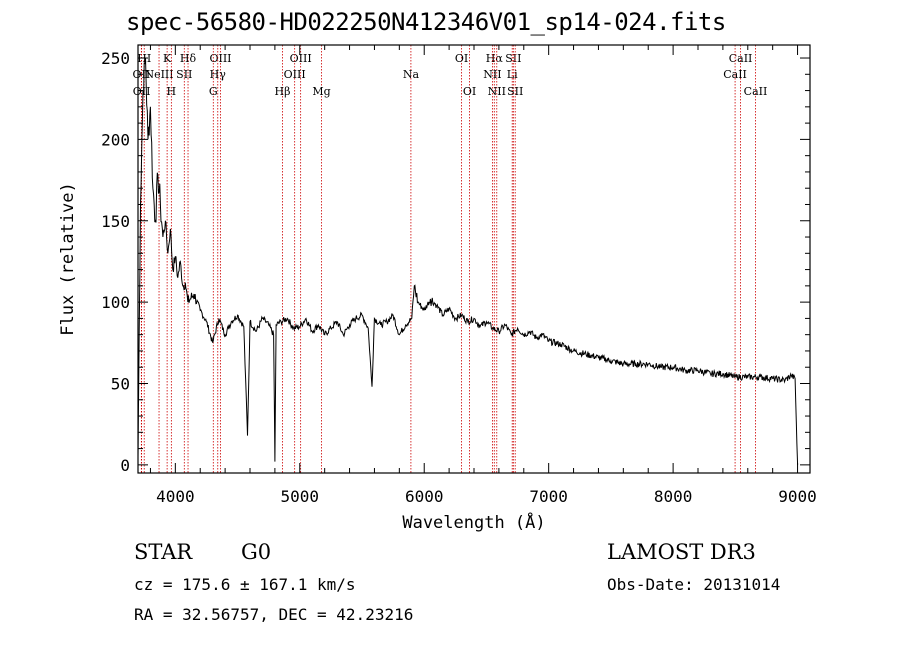  Describe the element at coordinates (274, 614) in the screenshot. I see `coordinates: RA = 32.56757, DEC = 42.23216` at that location.